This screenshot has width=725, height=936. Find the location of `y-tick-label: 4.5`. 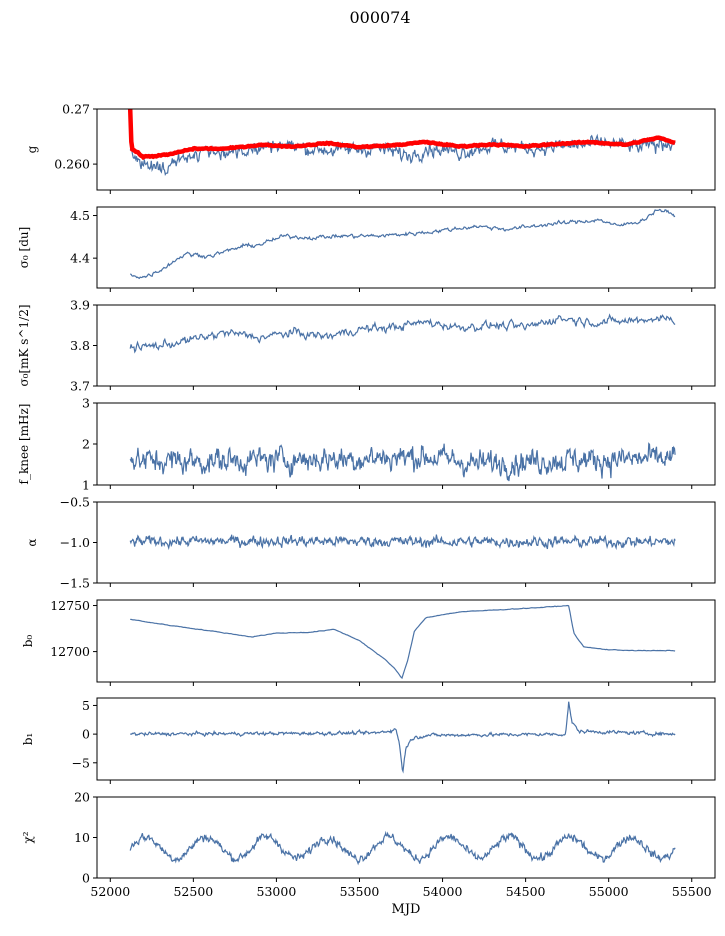

y-tick-label: 4.5 is located at coordinates (80, 215).